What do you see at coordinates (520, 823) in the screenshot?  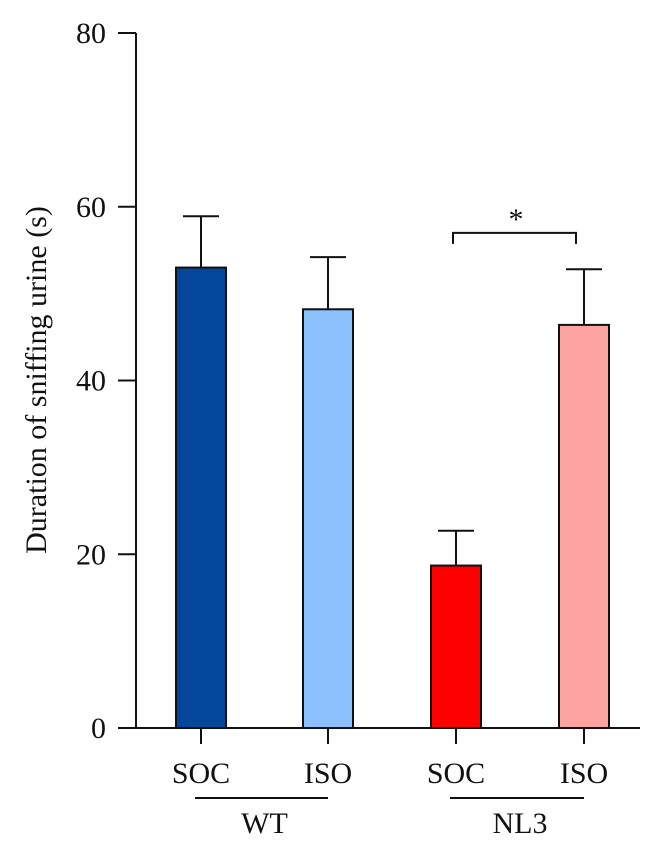 I see `group-label: NL3` at bounding box center [520, 823].